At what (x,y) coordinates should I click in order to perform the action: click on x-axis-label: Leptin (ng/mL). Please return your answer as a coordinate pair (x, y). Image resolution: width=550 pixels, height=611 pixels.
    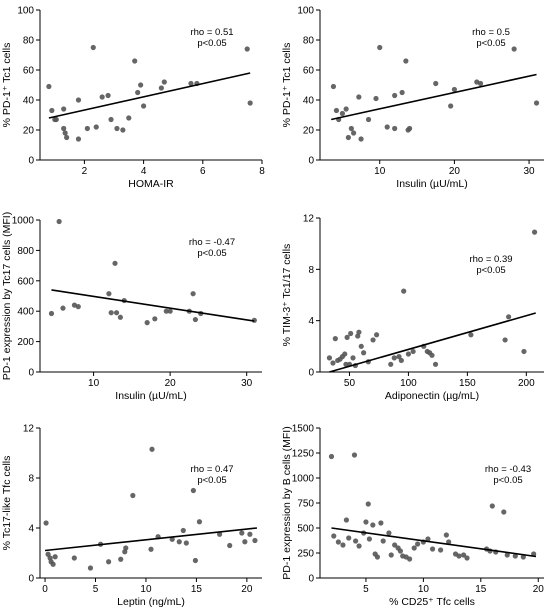
    Looking at the image, I should click on (151, 602).